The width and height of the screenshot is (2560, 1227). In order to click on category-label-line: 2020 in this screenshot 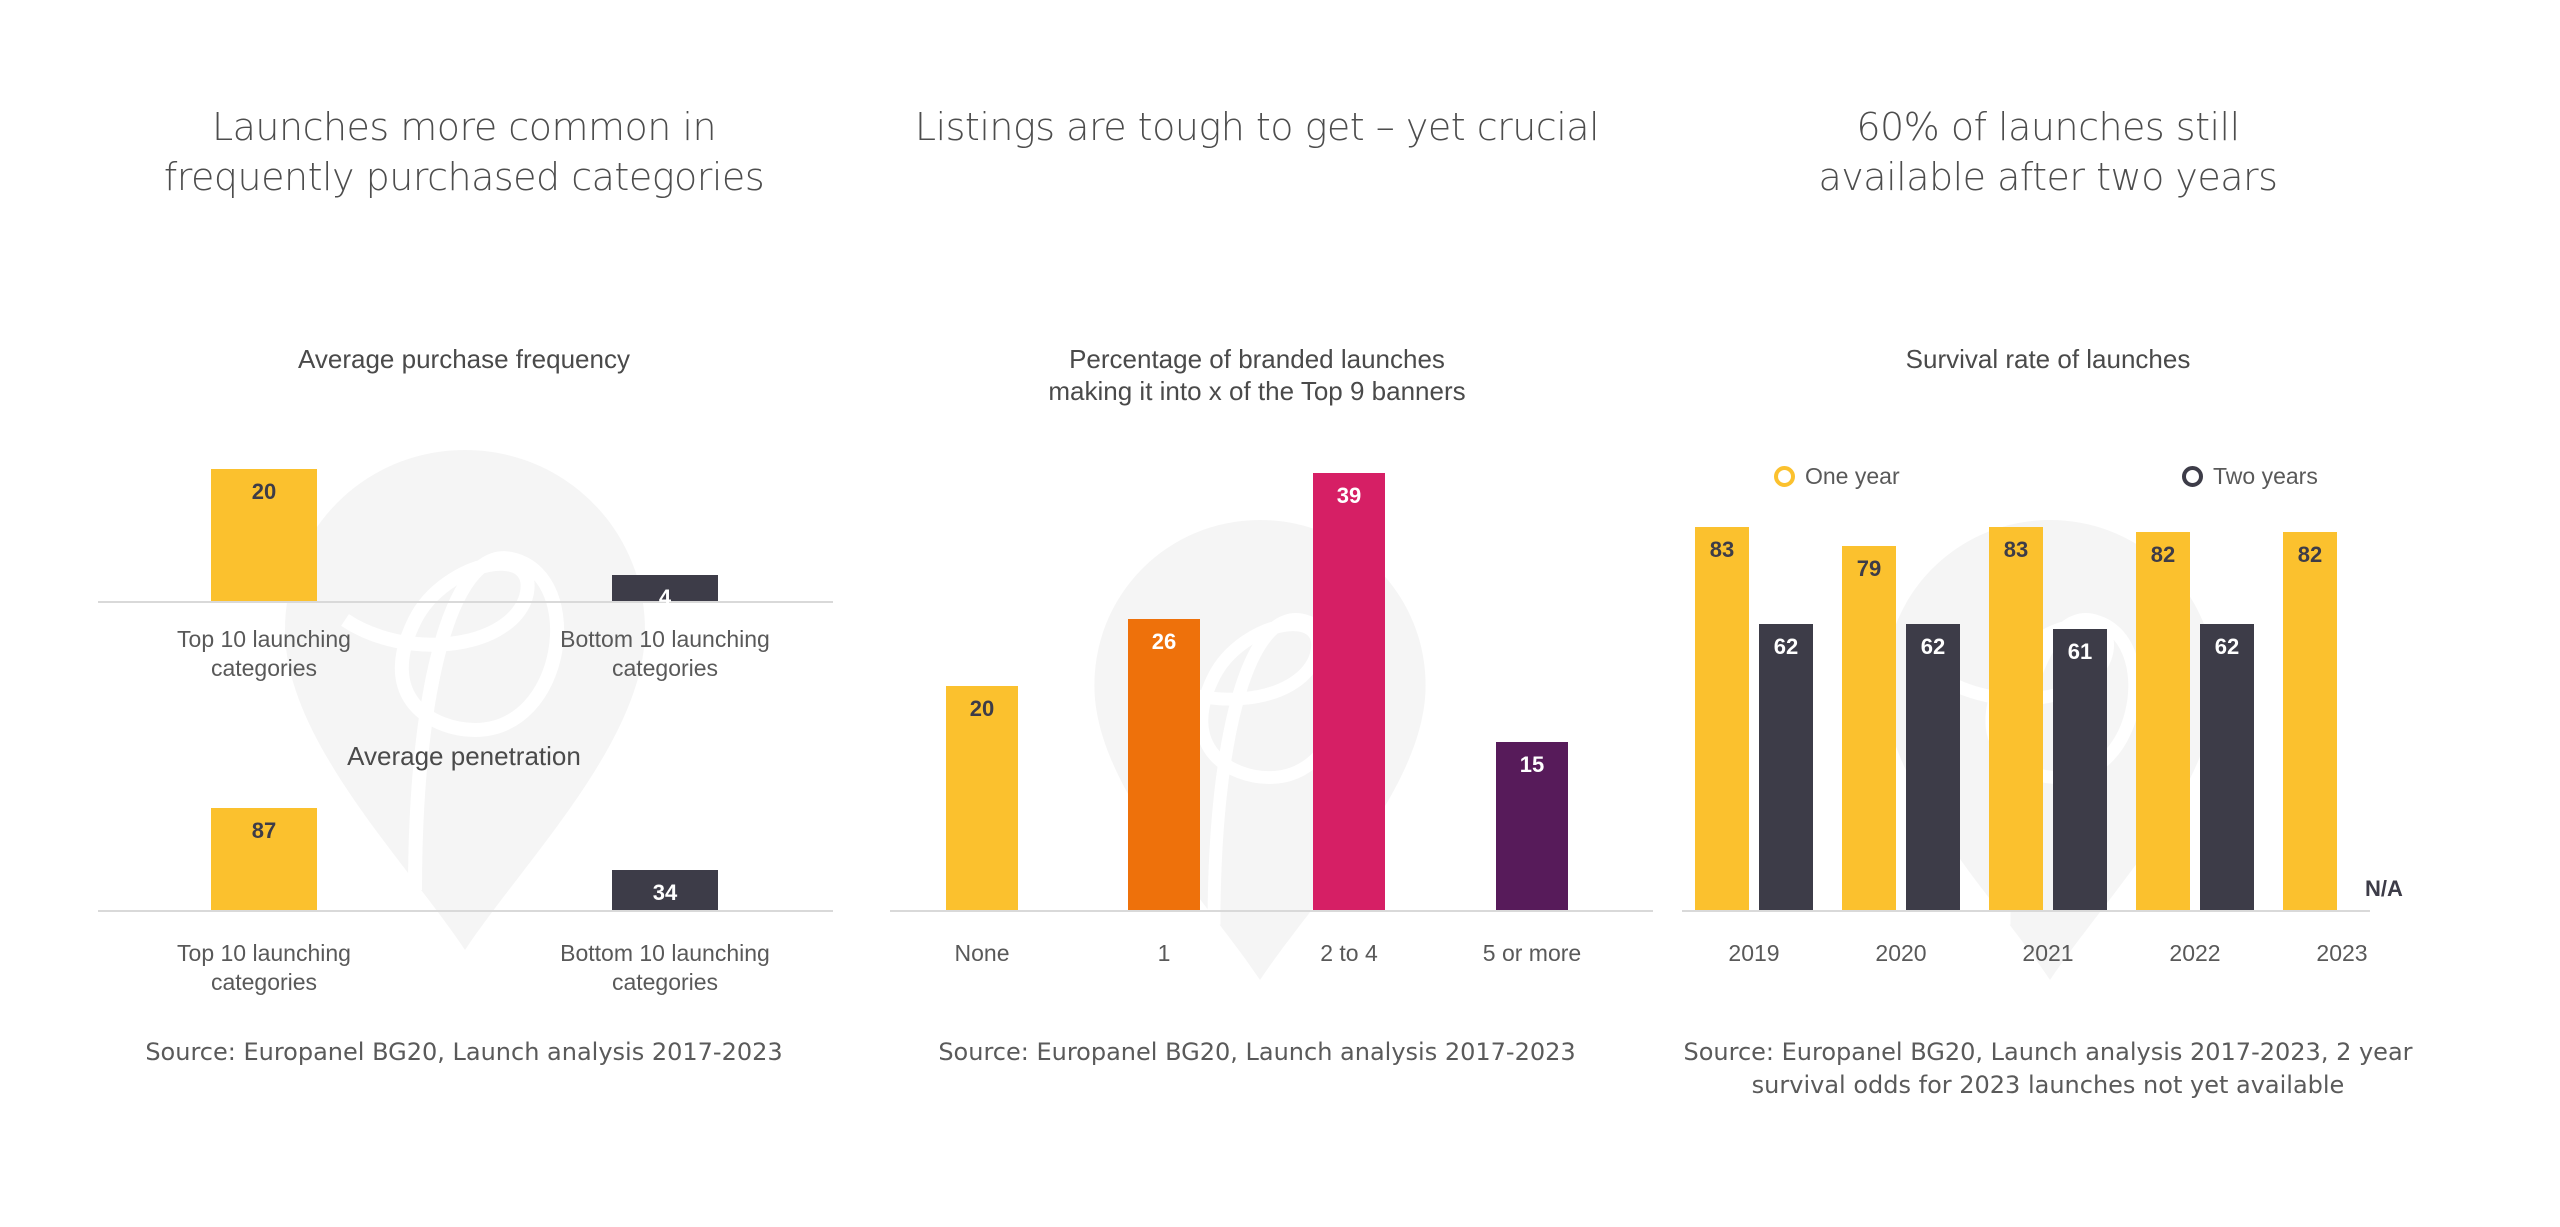, I will do `click(1901, 953)`.